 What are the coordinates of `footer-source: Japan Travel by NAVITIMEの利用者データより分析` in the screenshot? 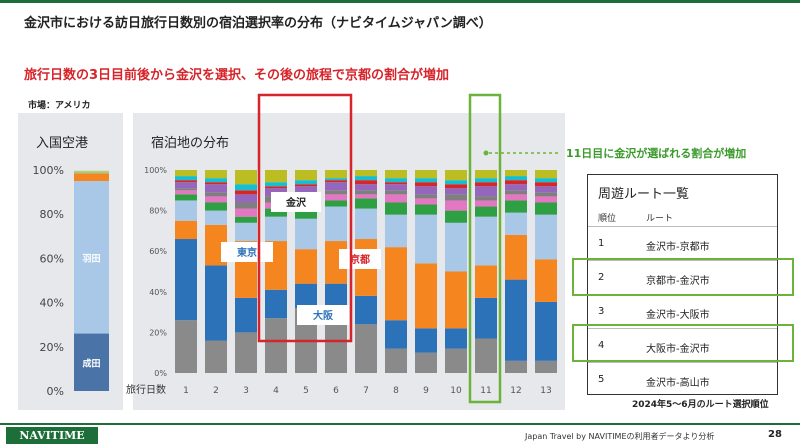 It's located at (620, 436).